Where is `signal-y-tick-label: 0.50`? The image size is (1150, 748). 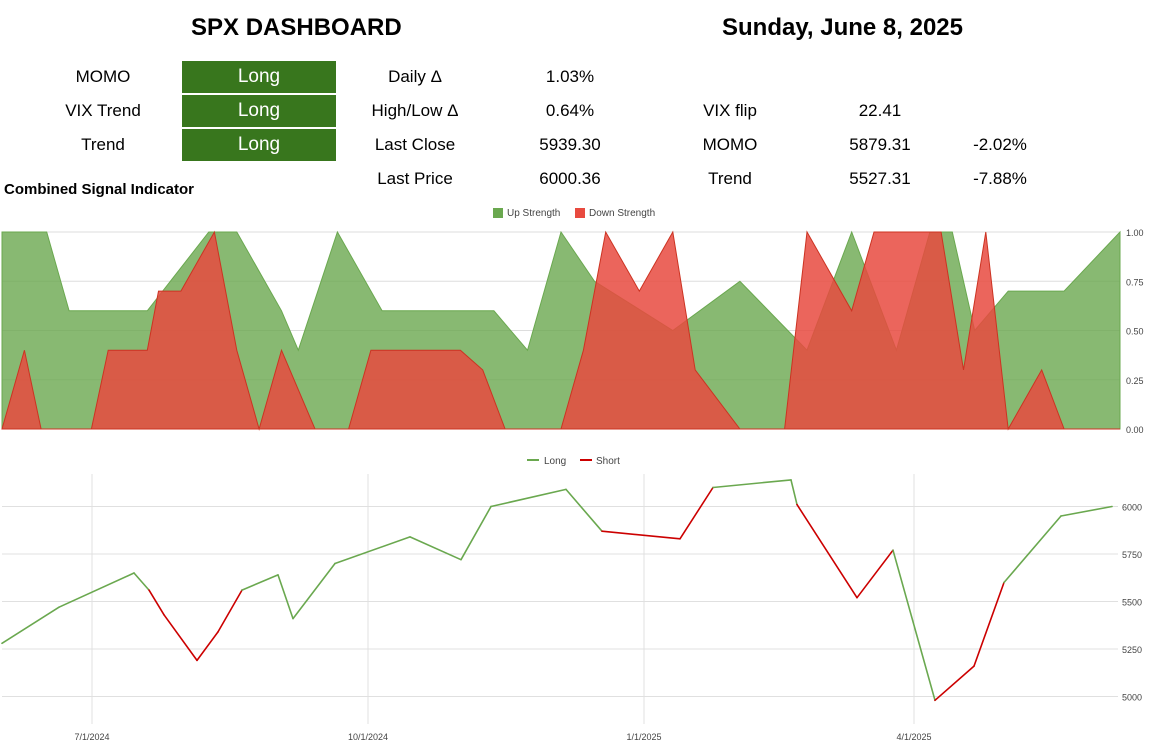 signal-y-tick-label: 0.50 is located at coordinates (1135, 332).